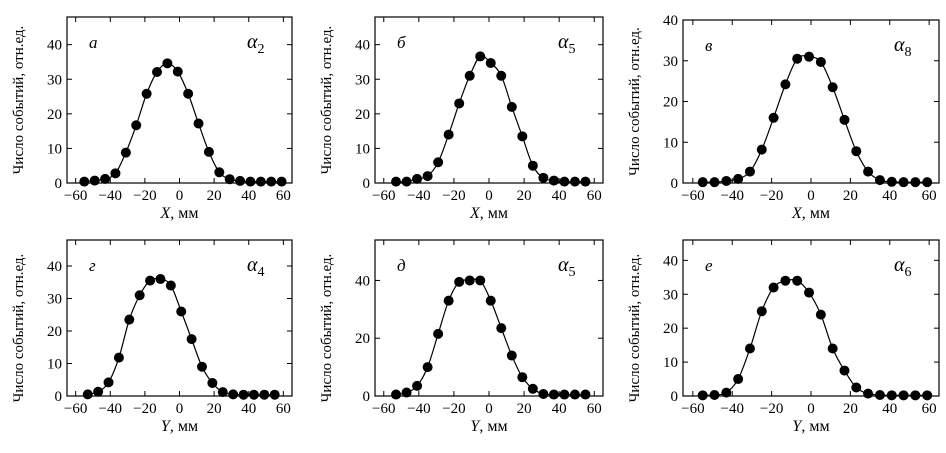  Describe the element at coordinates (815, 119) in the screenshot. I see `series-line` at that location.